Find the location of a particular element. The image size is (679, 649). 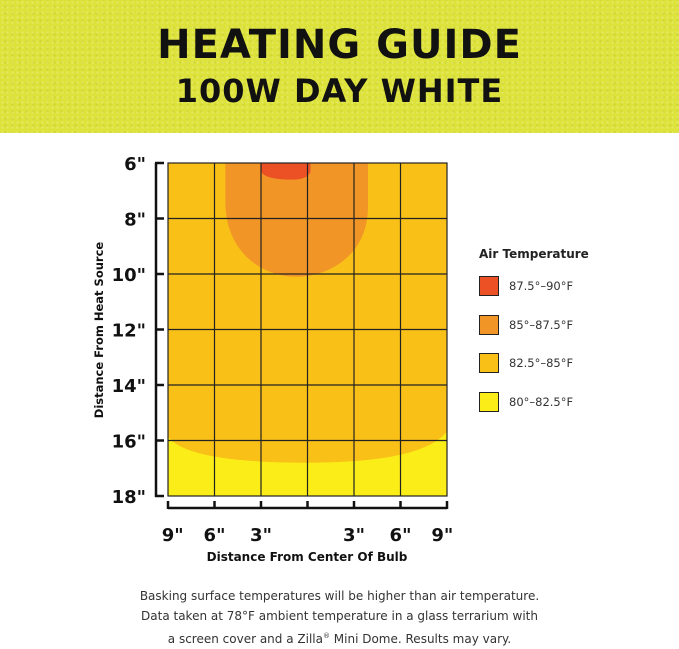

legend-title: Air Temperature is located at coordinates (534, 254).